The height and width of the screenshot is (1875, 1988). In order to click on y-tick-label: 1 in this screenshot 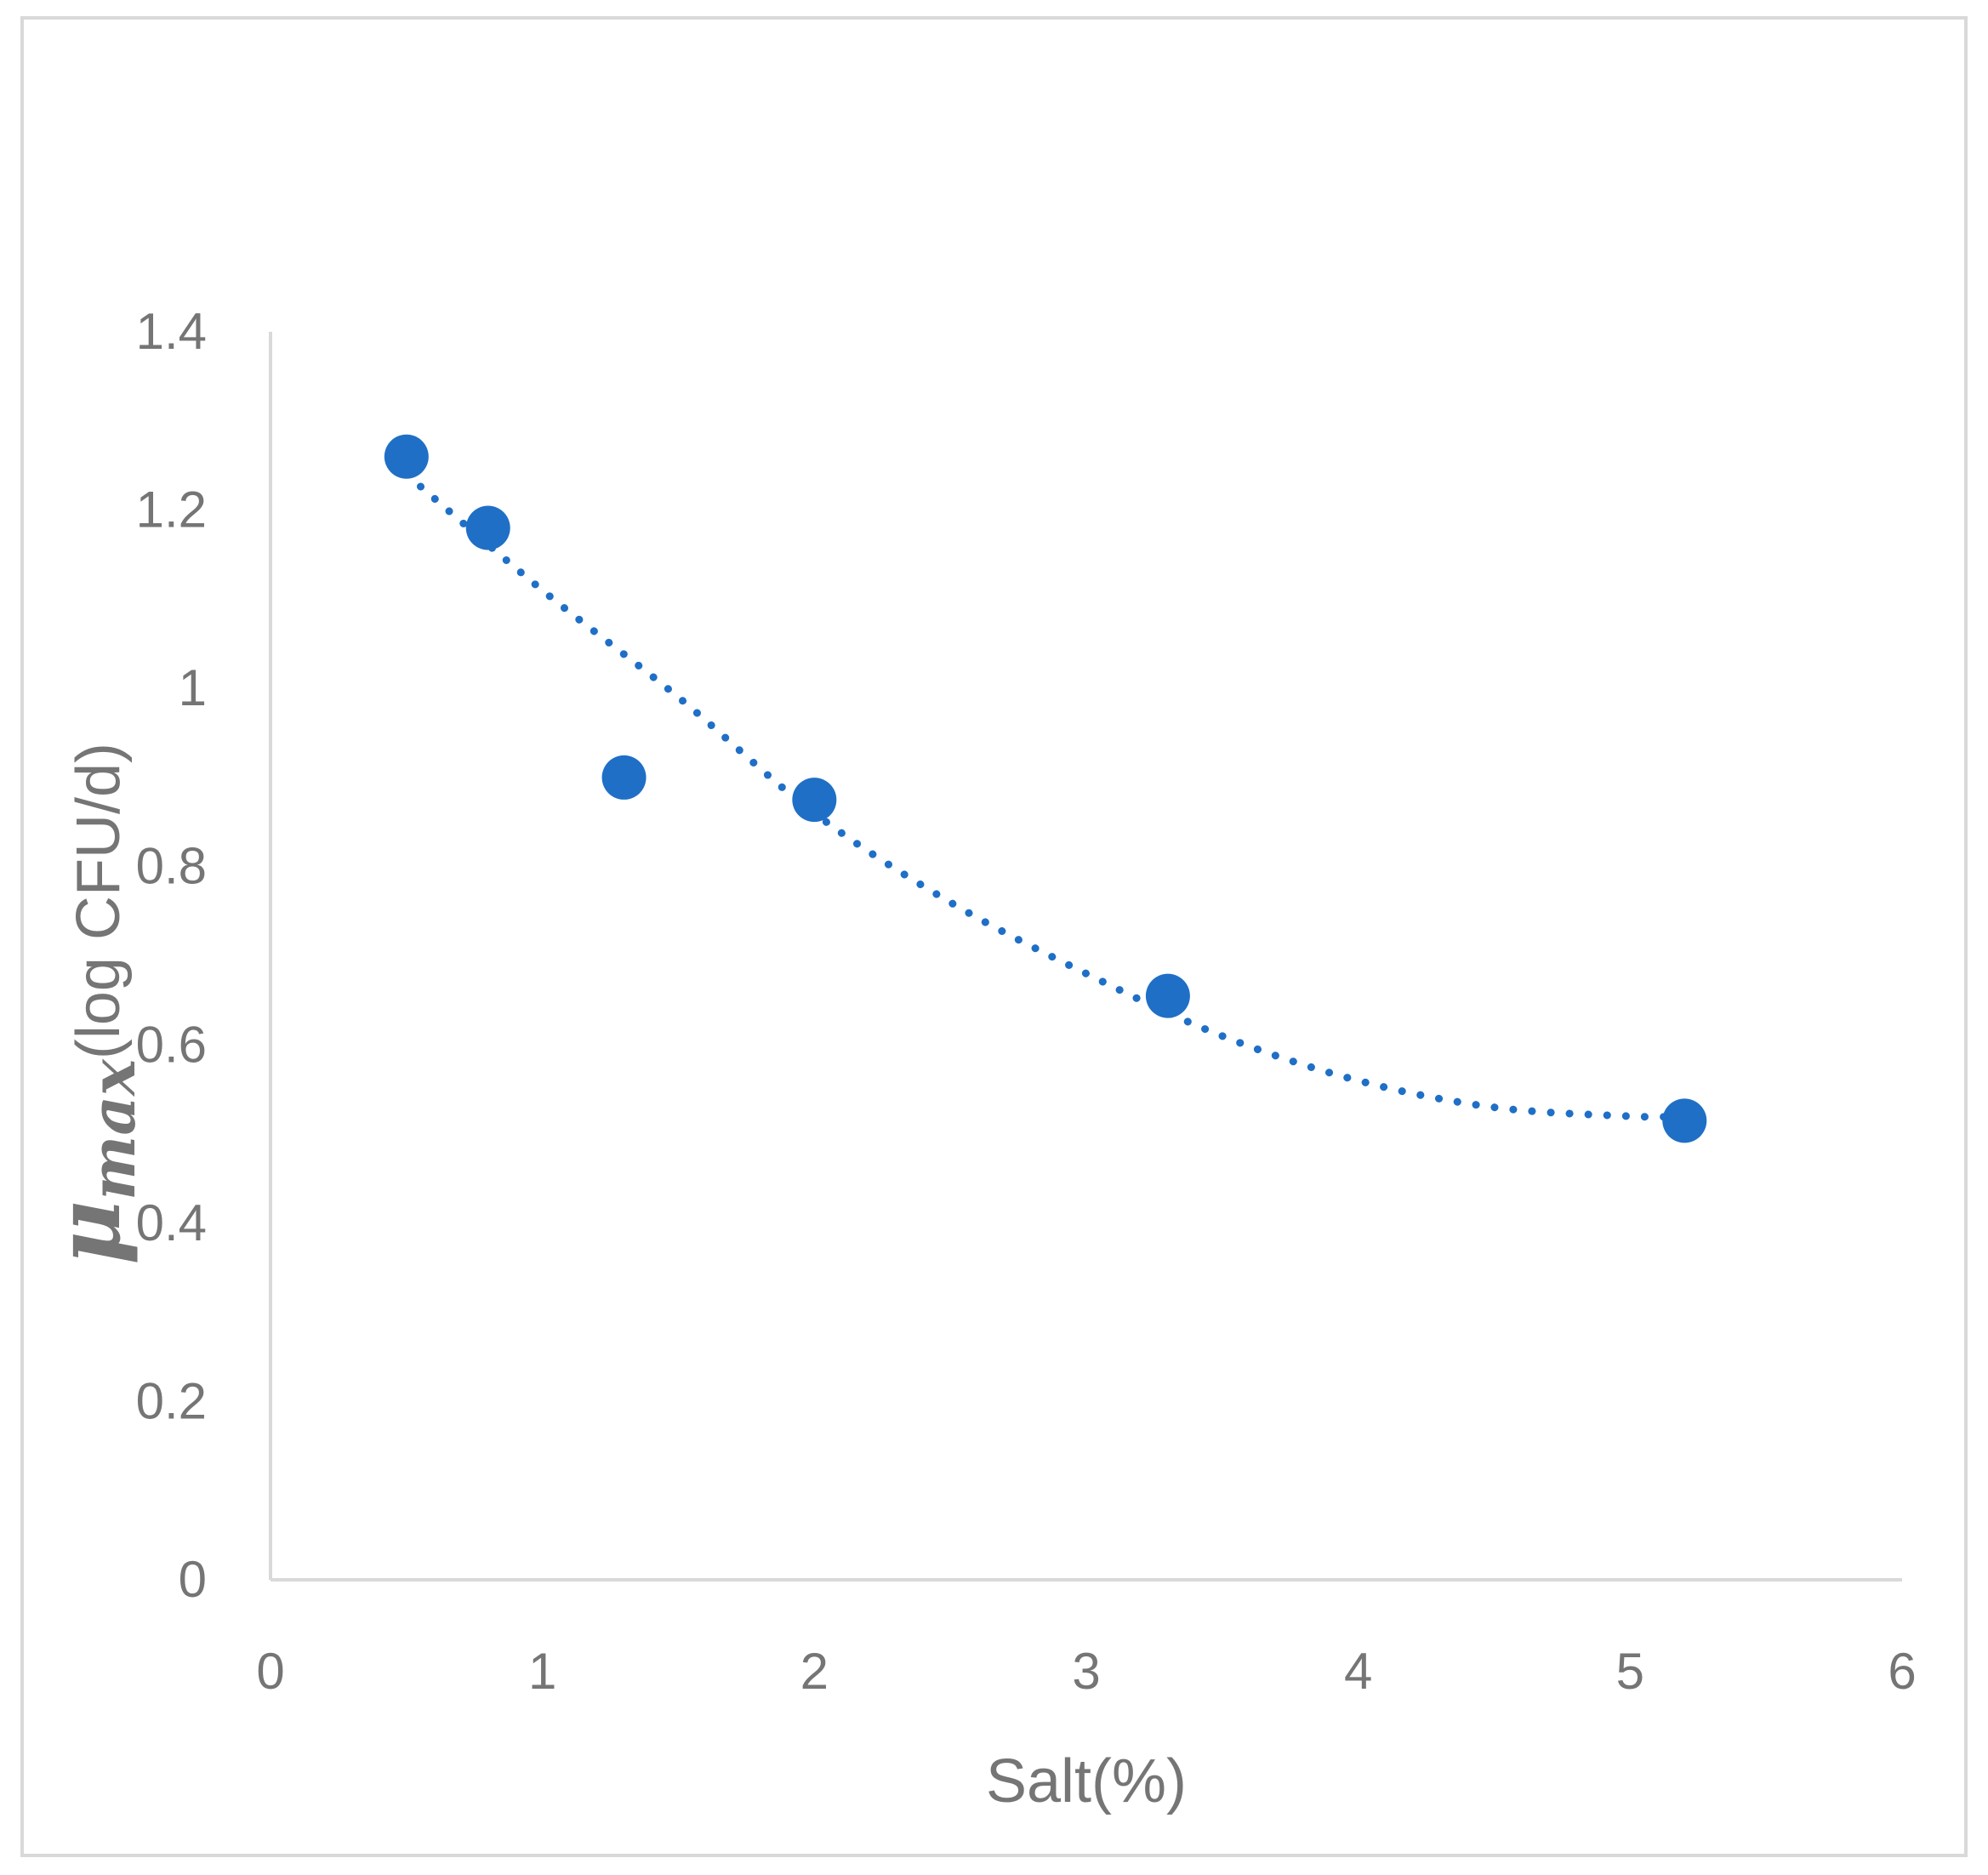, I will do `click(193, 687)`.